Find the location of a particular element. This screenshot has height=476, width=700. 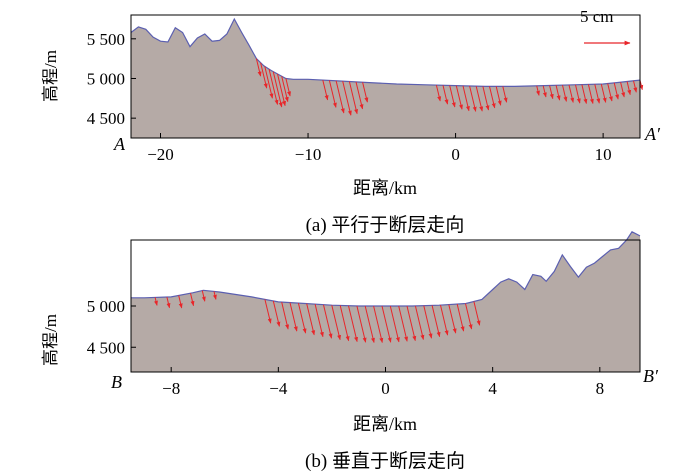

panel-a-x-axis-title: 距离/km is located at coordinates (385, 188).